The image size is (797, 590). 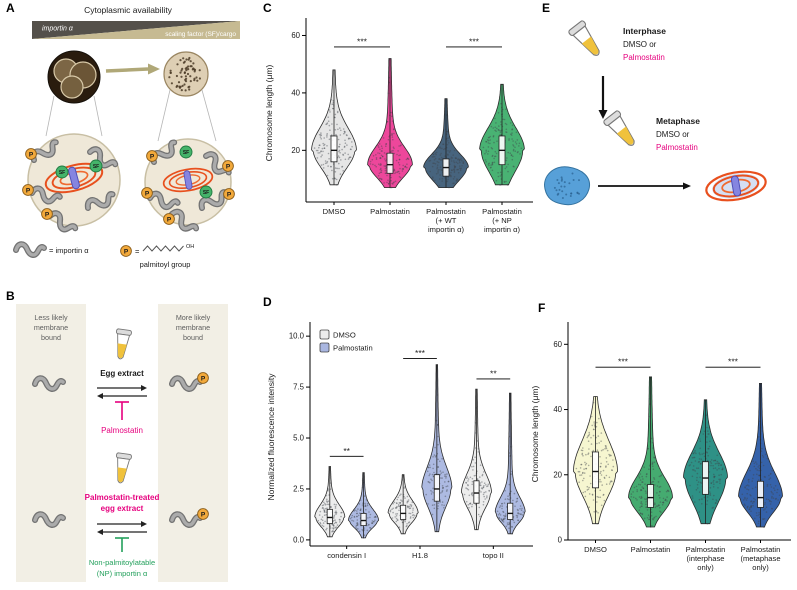 I want to click on x-category-label: Palmostatin, so click(x=446, y=211).